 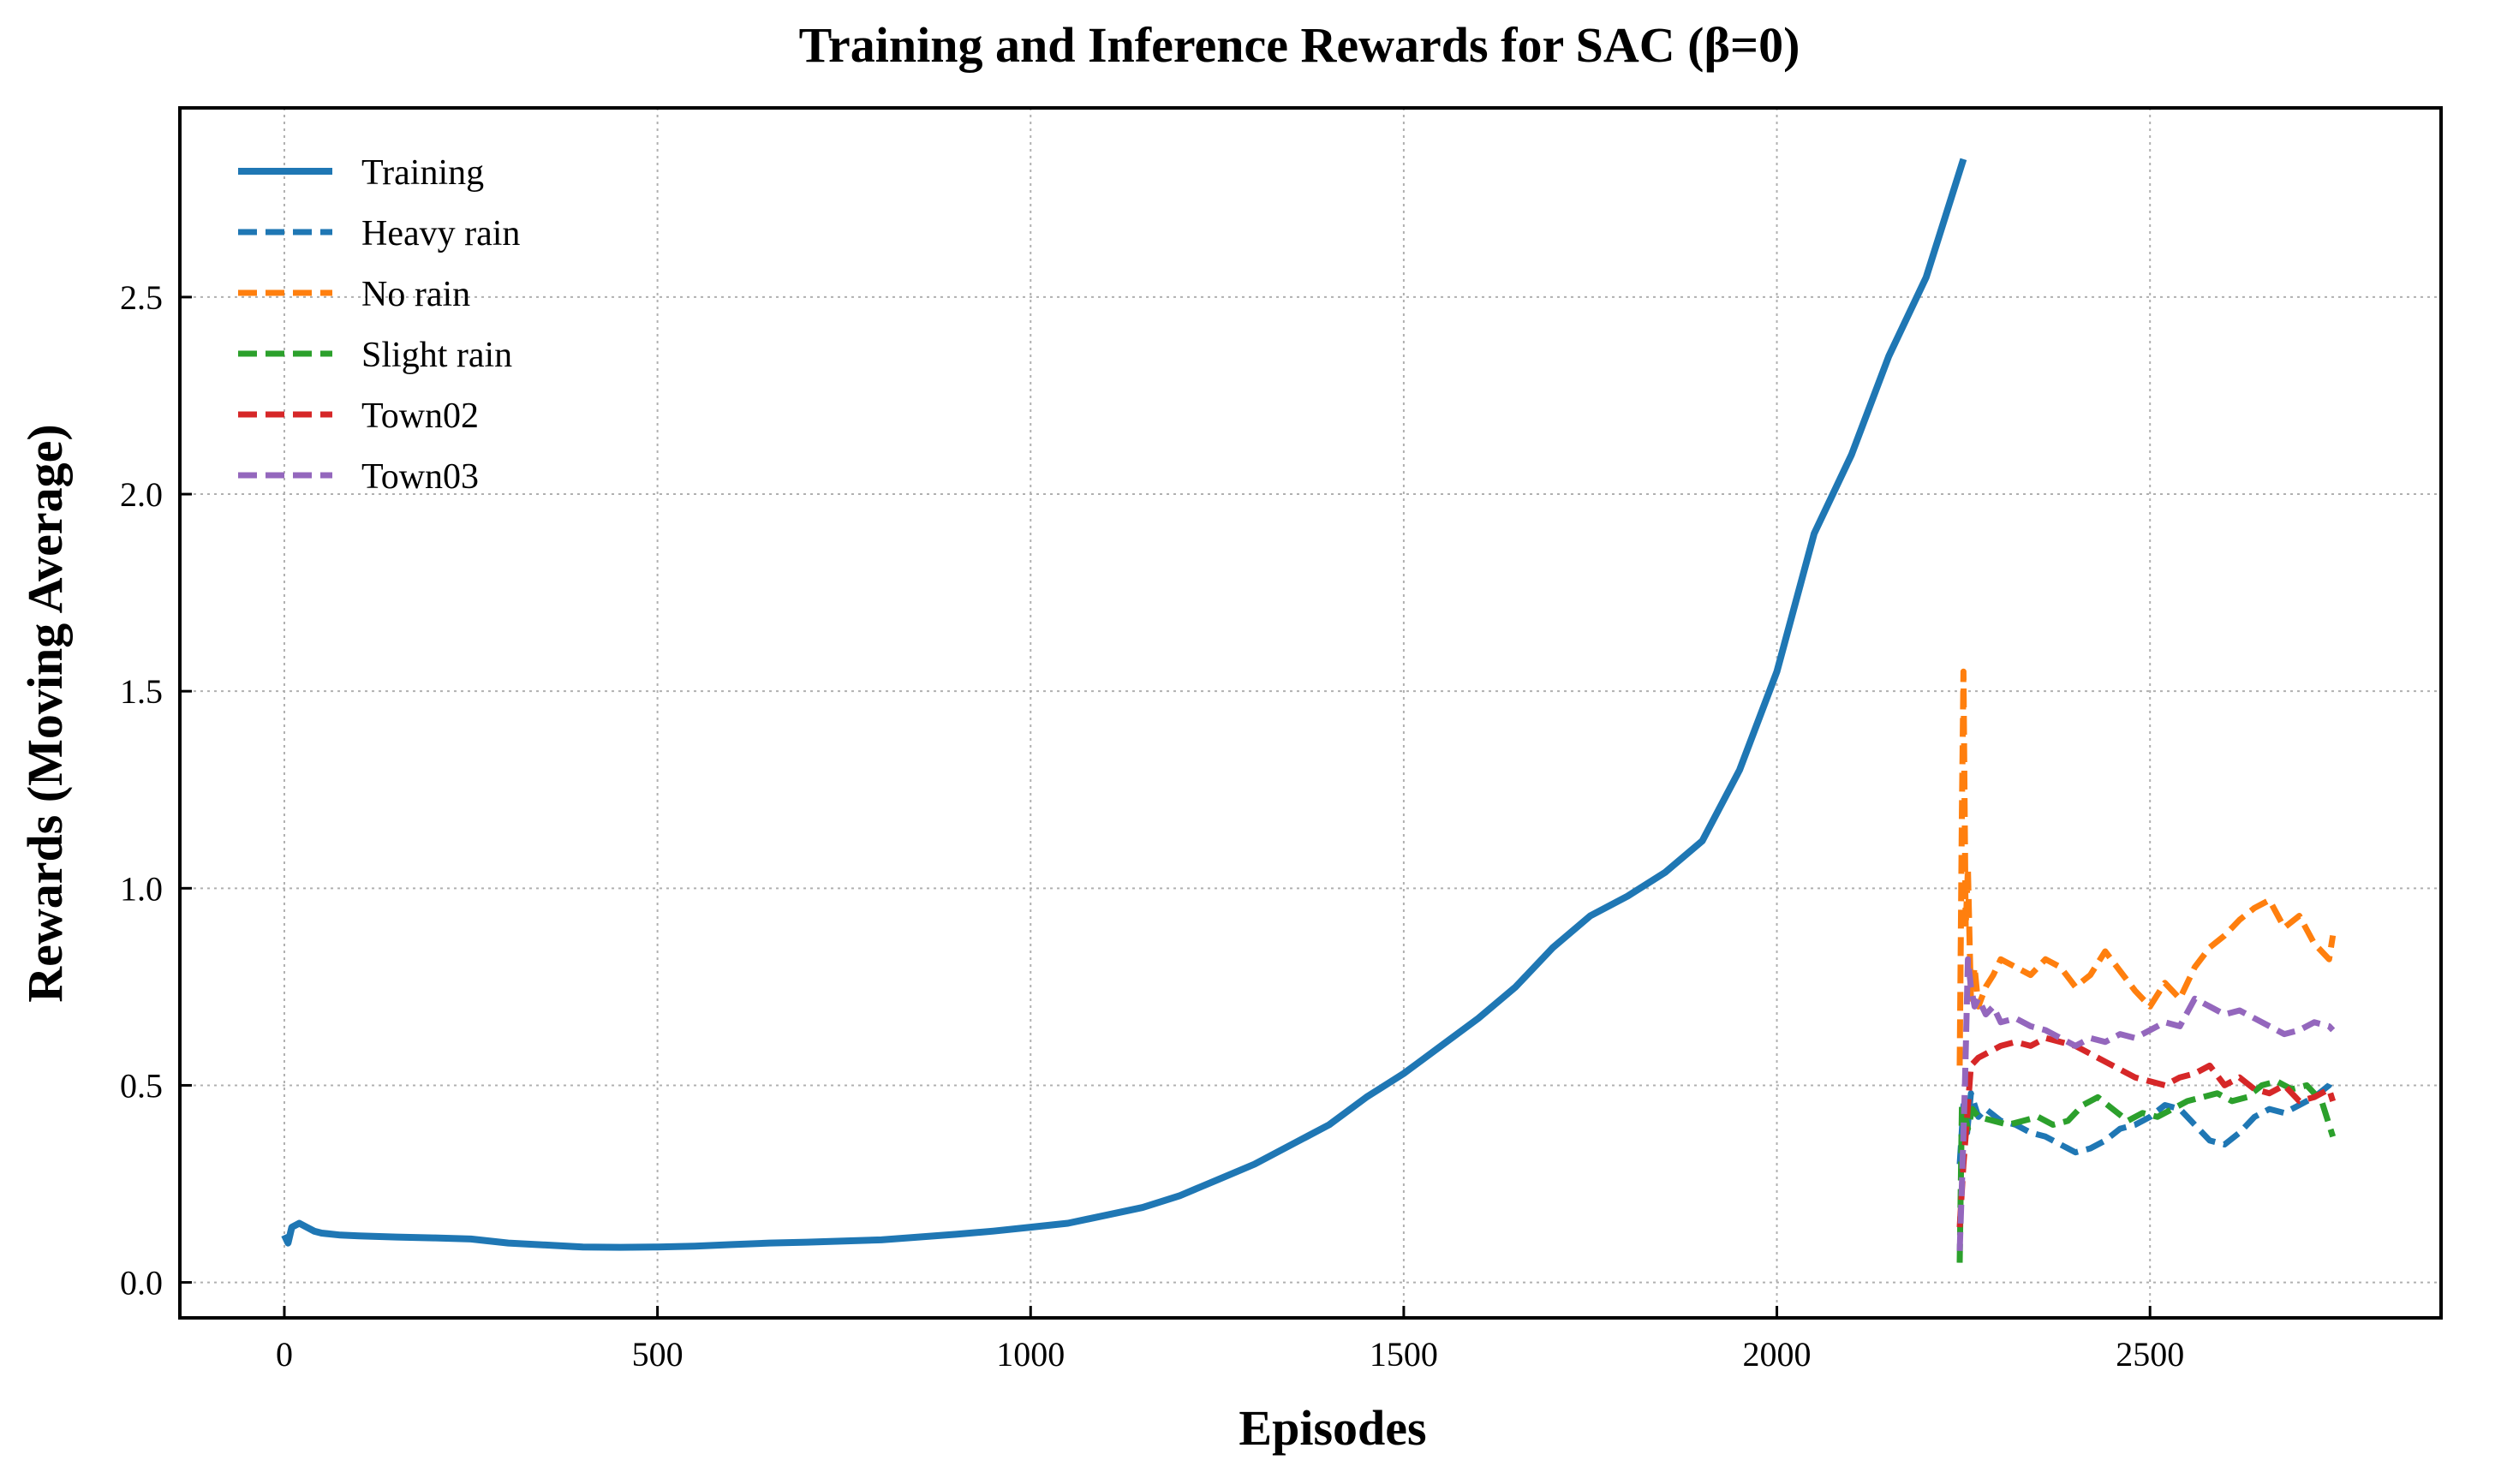 I want to click on legend-label-no-rain: No rain, so click(x=415, y=295).